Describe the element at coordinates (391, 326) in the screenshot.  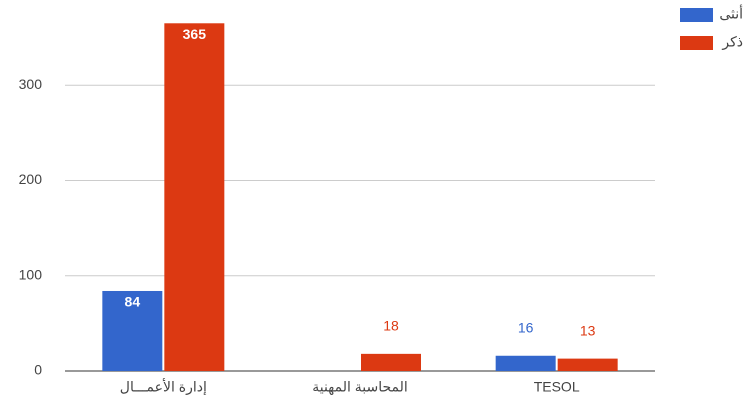
I see `data-label: 18` at that location.